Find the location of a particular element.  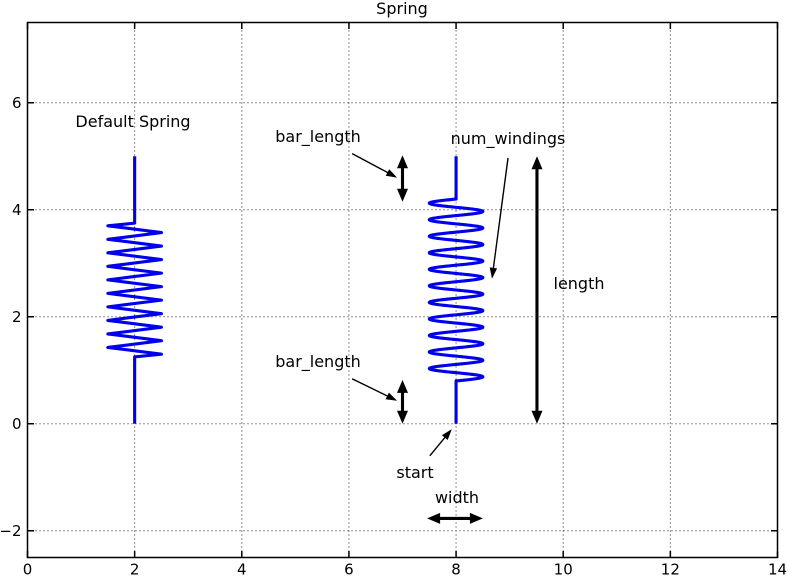

spring-default is located at coordinates (134, 290).